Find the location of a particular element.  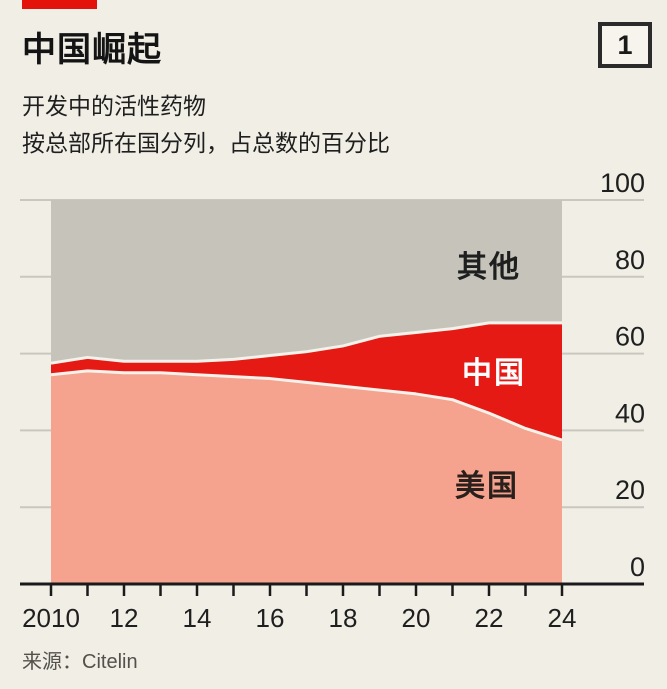

us-area-label: 美国 is located at coordinates (487, 486).